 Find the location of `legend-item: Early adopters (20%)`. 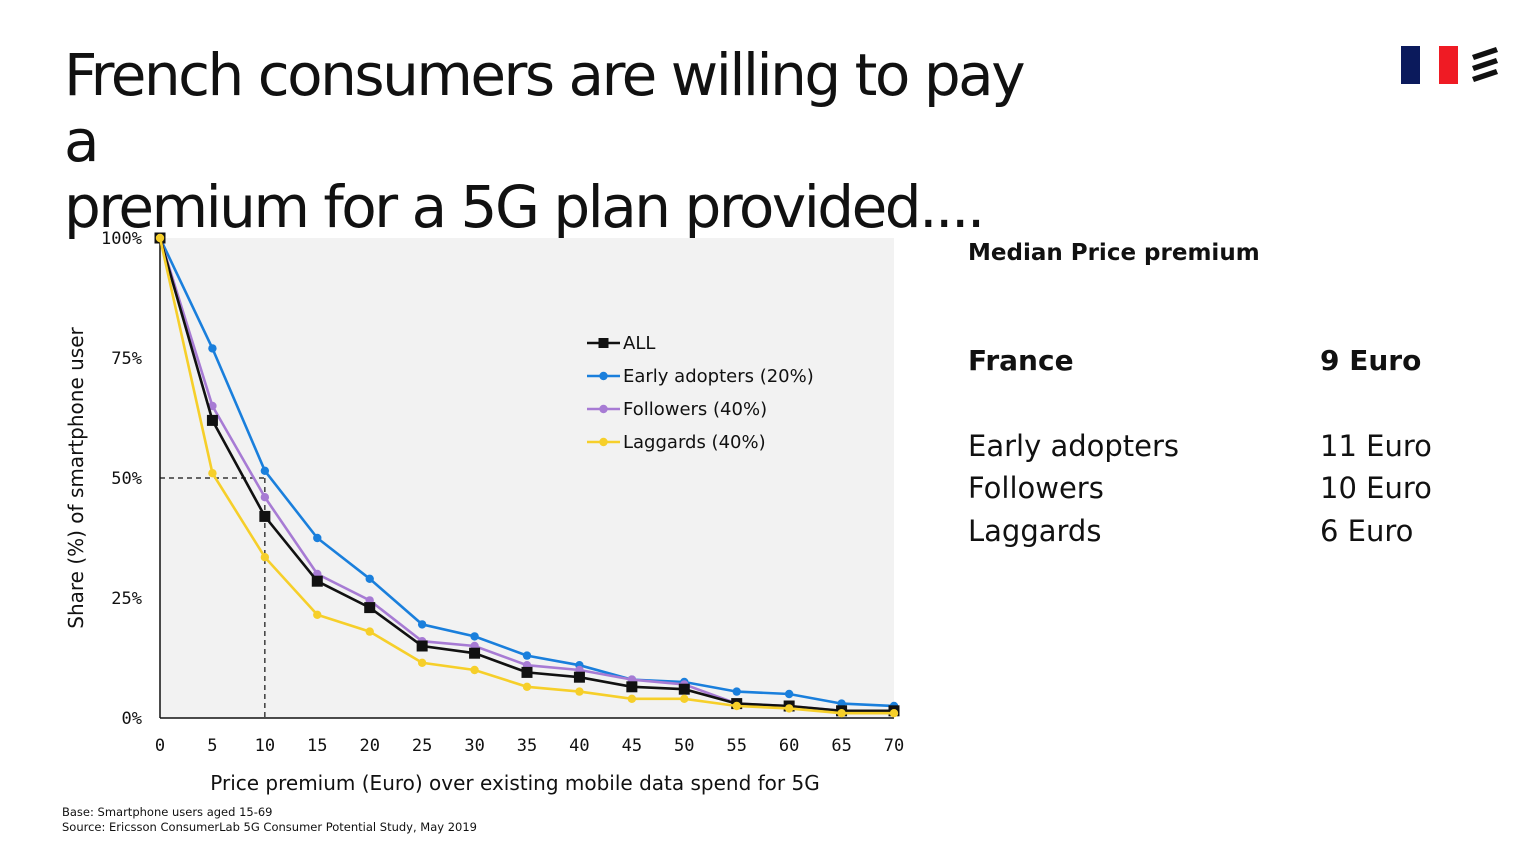

legend-item: Early adopters (20%) is located at coordinates (700, 376).